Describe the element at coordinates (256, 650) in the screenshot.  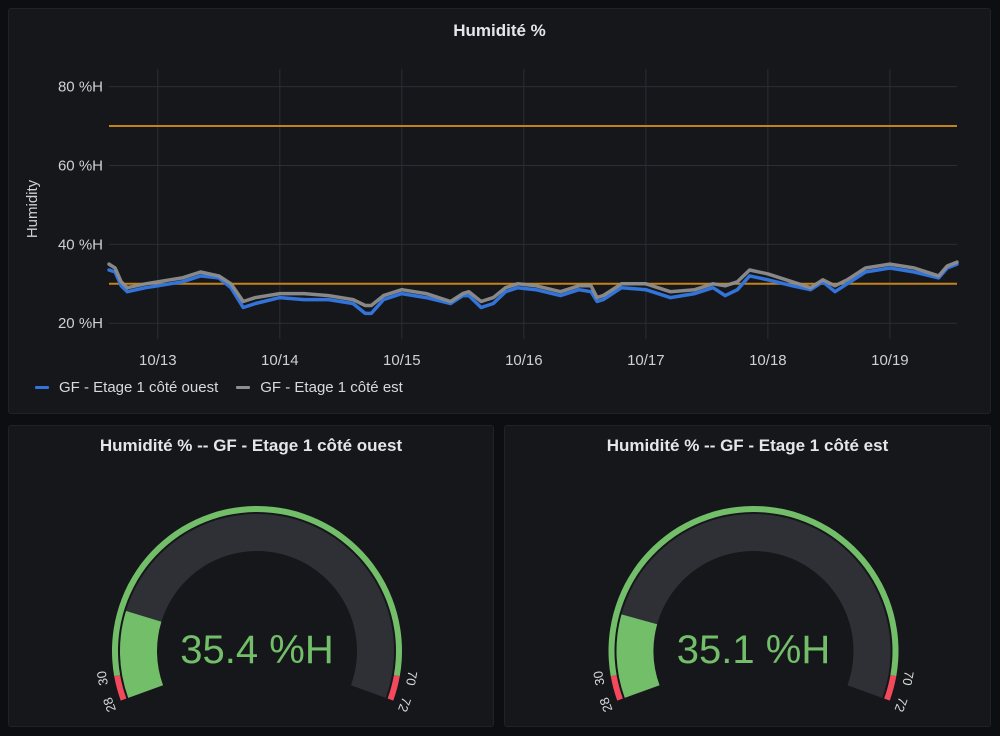
I see `gauge-value: 35.4 %H` at that location.